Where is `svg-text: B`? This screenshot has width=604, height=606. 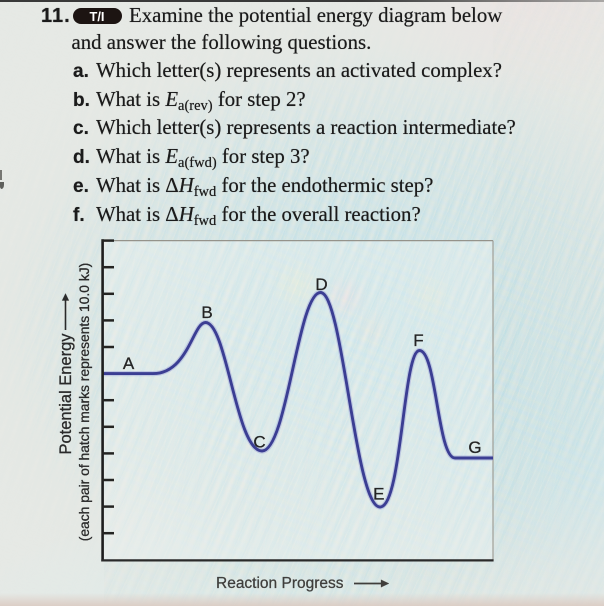
svg-text: B is located at coordinates (206, 312).